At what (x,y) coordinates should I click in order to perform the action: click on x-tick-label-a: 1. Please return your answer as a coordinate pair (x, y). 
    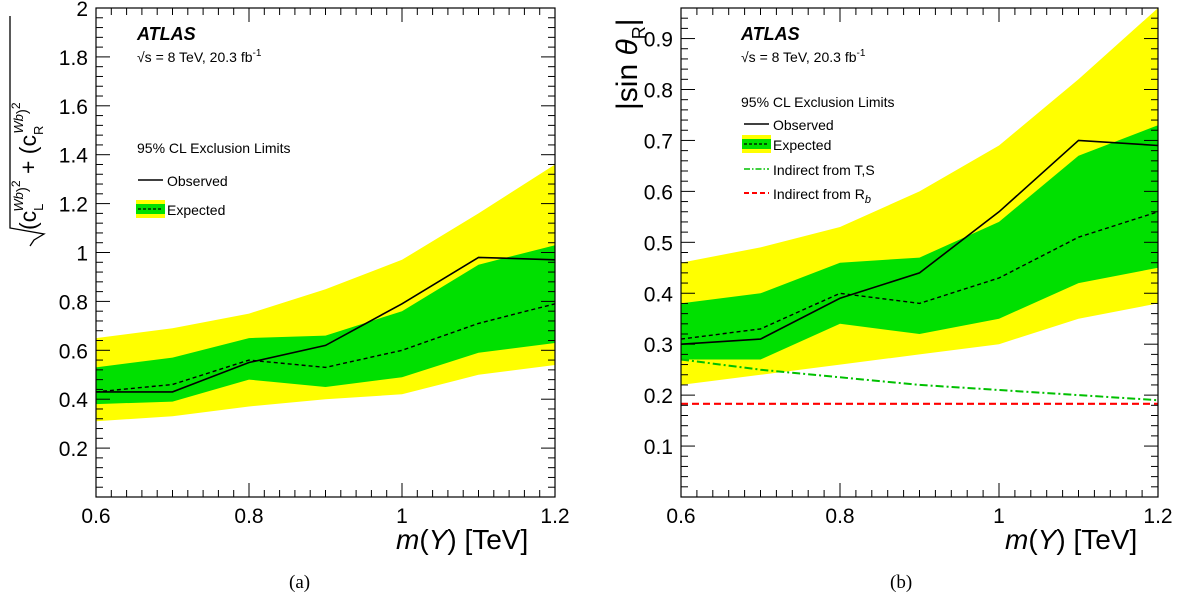
    Looking at the image, I should click on (402, 516).